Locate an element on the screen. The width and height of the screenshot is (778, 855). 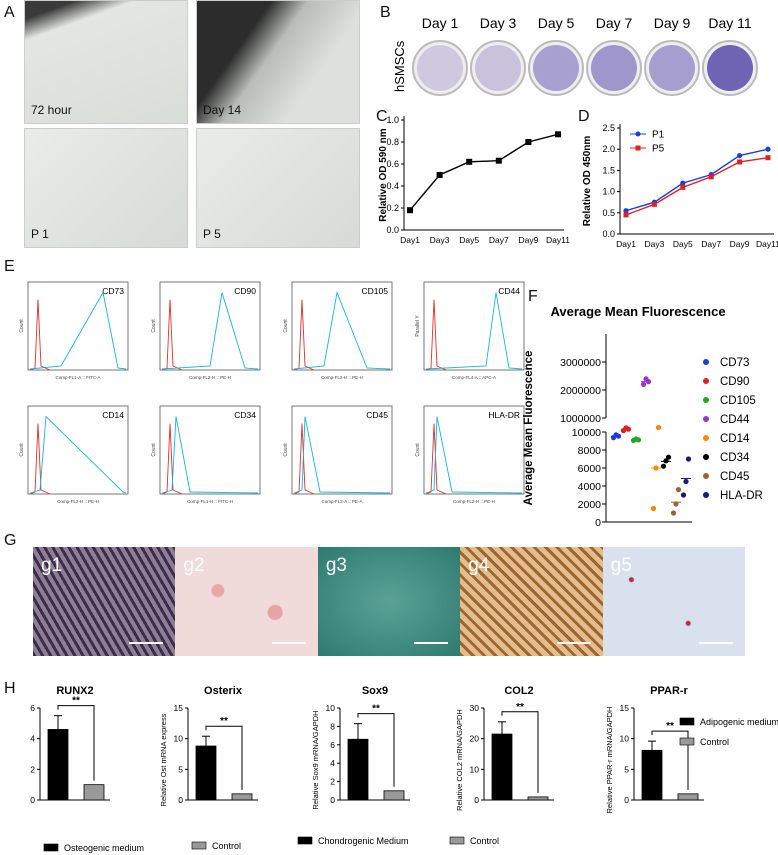
y-tick-label: 20 is located at coordinates (475, 739).